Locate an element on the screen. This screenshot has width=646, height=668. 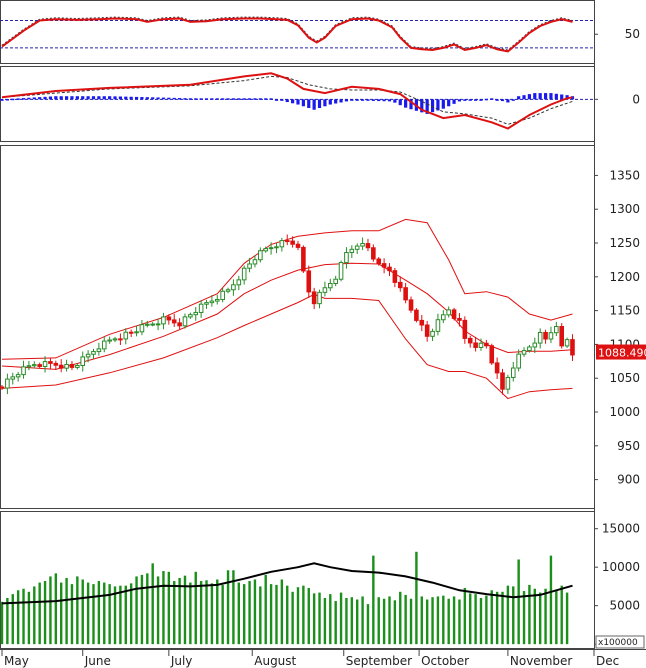
macd-y-tick-0-label: 0 is located at coordinates (636, 99).